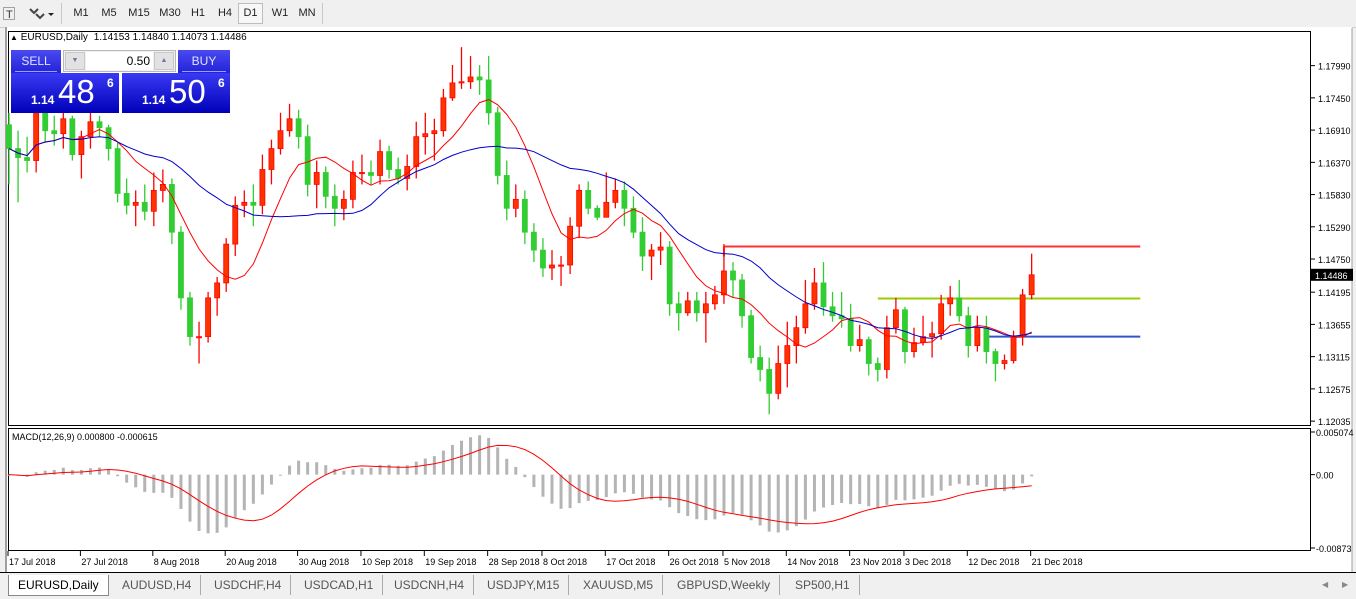  Describe the element at coordinates (41, 13) in the screenshot. I see `arrows-tool-icon` at that location.